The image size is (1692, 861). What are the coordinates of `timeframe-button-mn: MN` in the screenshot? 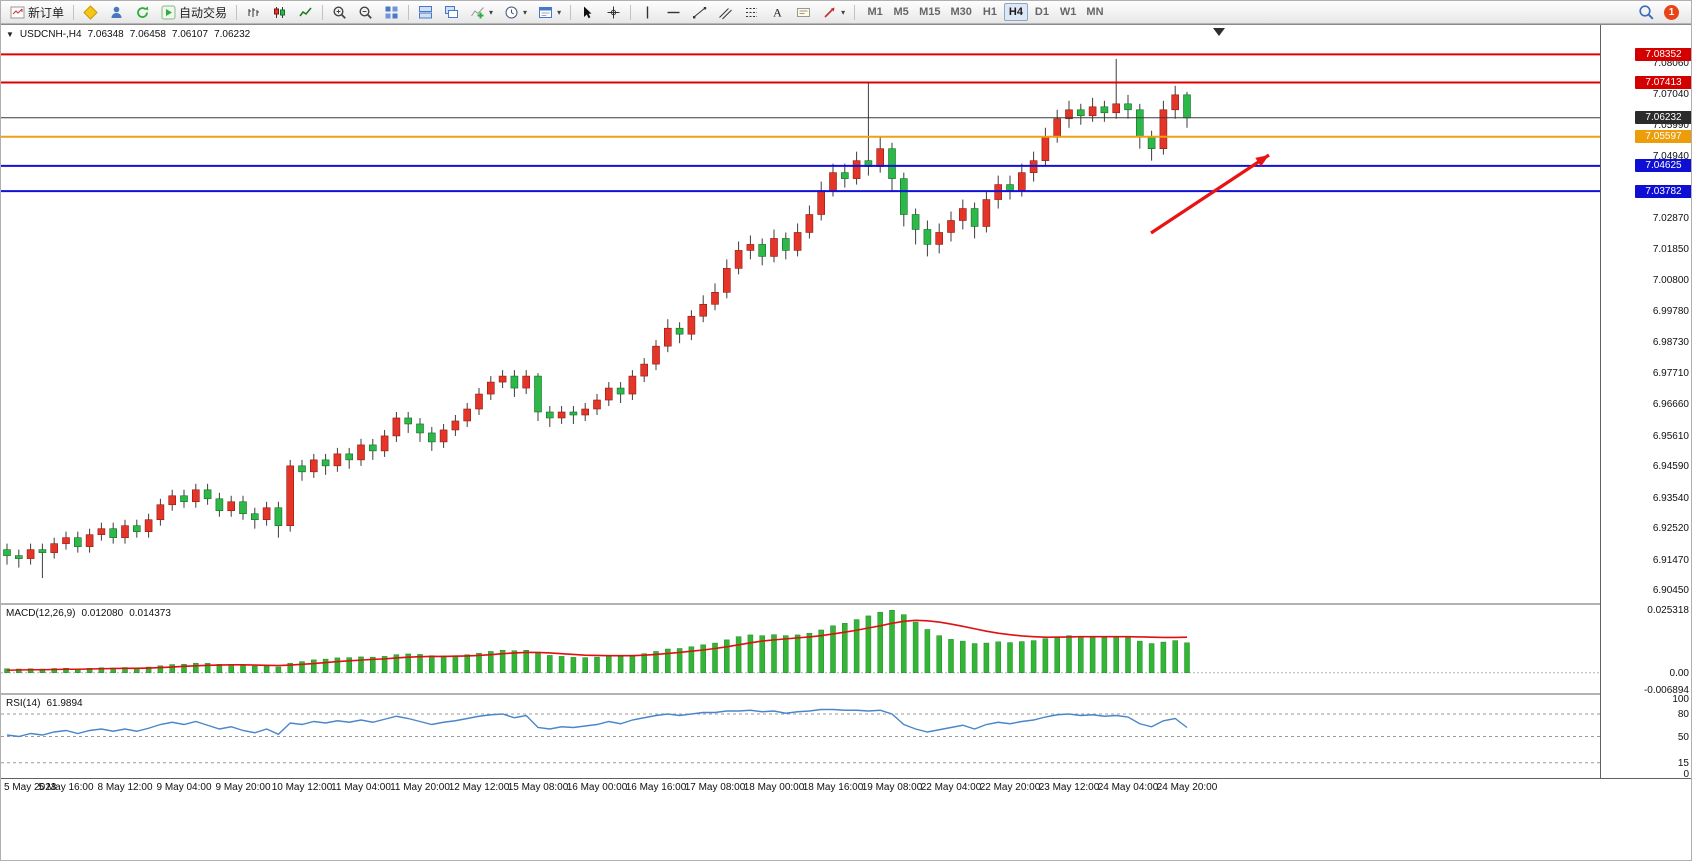 It's located at (1094, 12).